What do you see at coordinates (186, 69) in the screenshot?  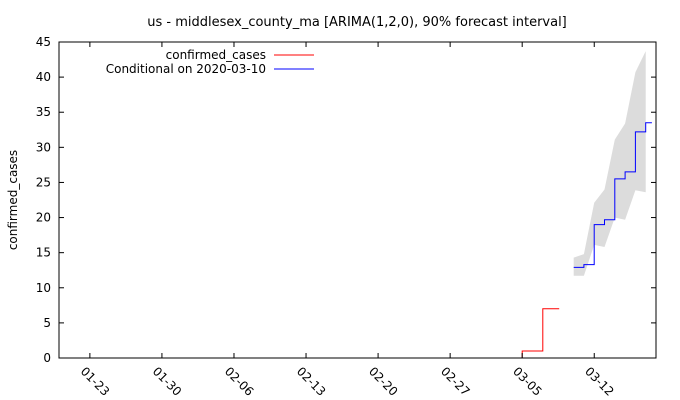 I see `legend-label-conditional: Conditional on 2020-03-10` at bounding box center [186, 69].